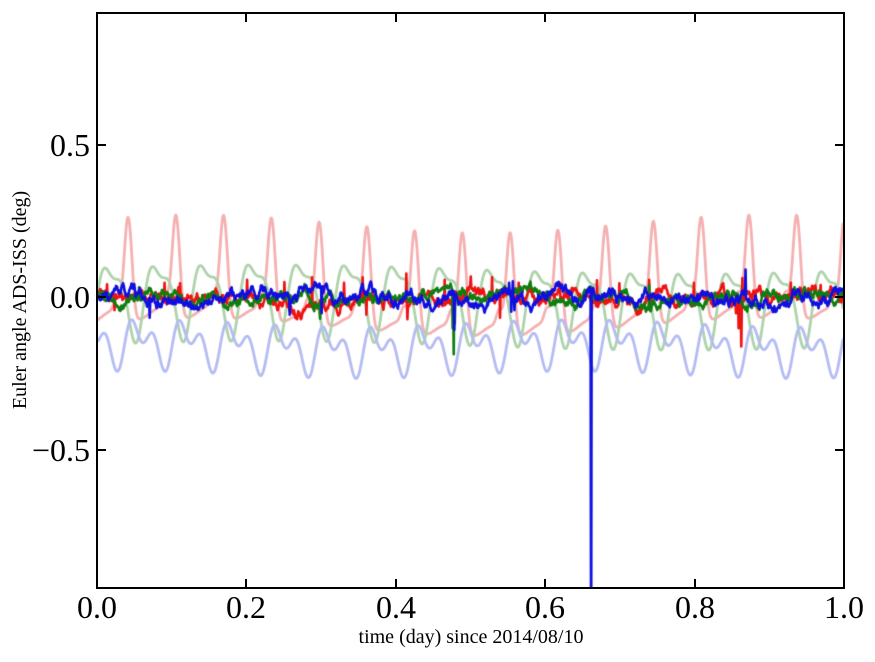 The image size is (875, 662). What do you see at coordinates (695, 607) in the screenshot?
I see `x-tick-label: 0.8` at bounding box center [695, 607].